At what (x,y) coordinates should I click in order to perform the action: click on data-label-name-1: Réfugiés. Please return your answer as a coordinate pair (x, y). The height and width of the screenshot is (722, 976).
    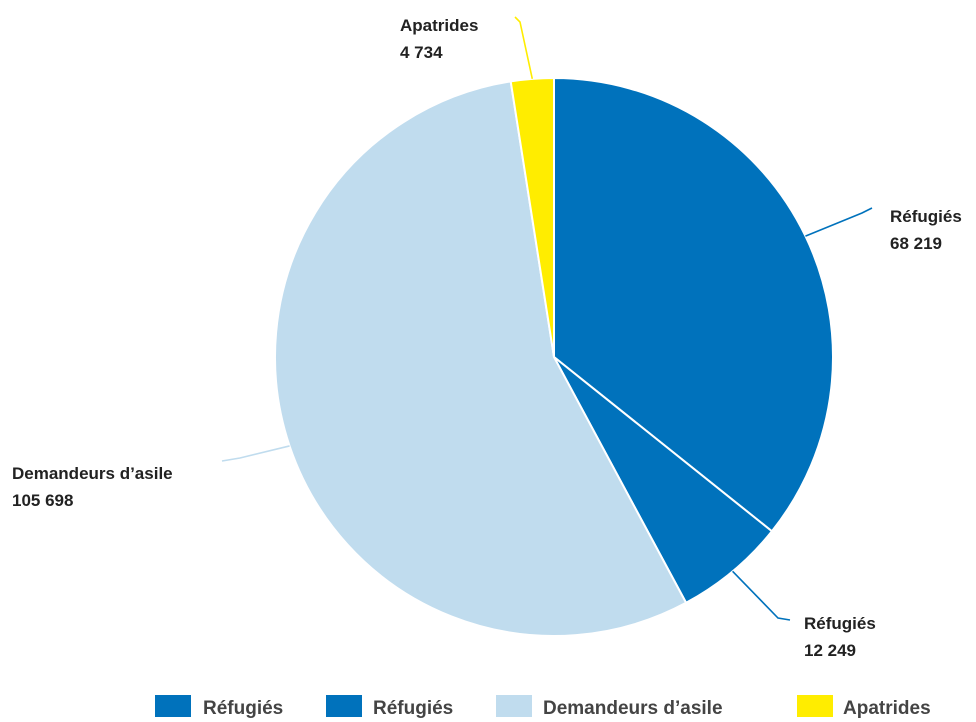
    Looking at the image, I should click on (840, 623).